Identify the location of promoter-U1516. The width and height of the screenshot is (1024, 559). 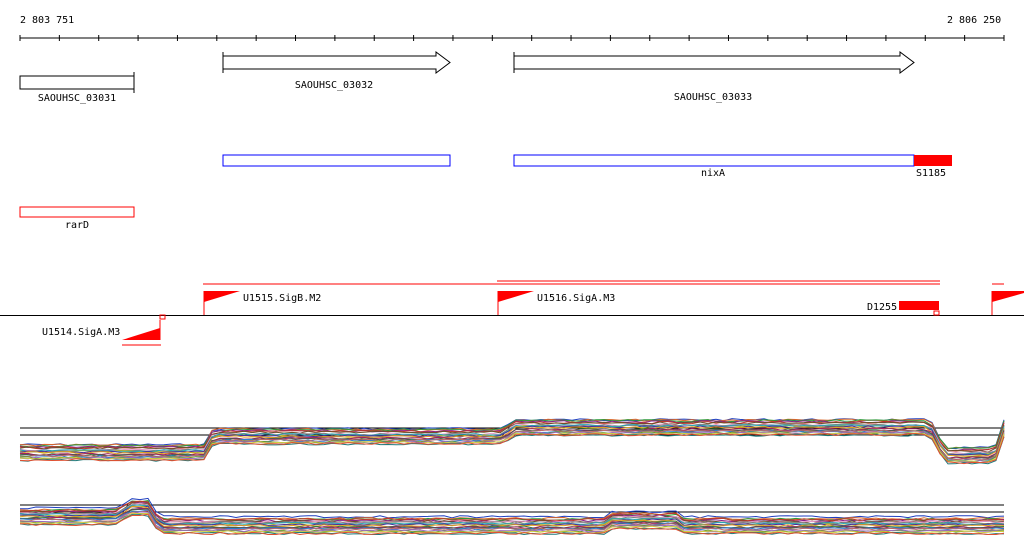
(515, 303).